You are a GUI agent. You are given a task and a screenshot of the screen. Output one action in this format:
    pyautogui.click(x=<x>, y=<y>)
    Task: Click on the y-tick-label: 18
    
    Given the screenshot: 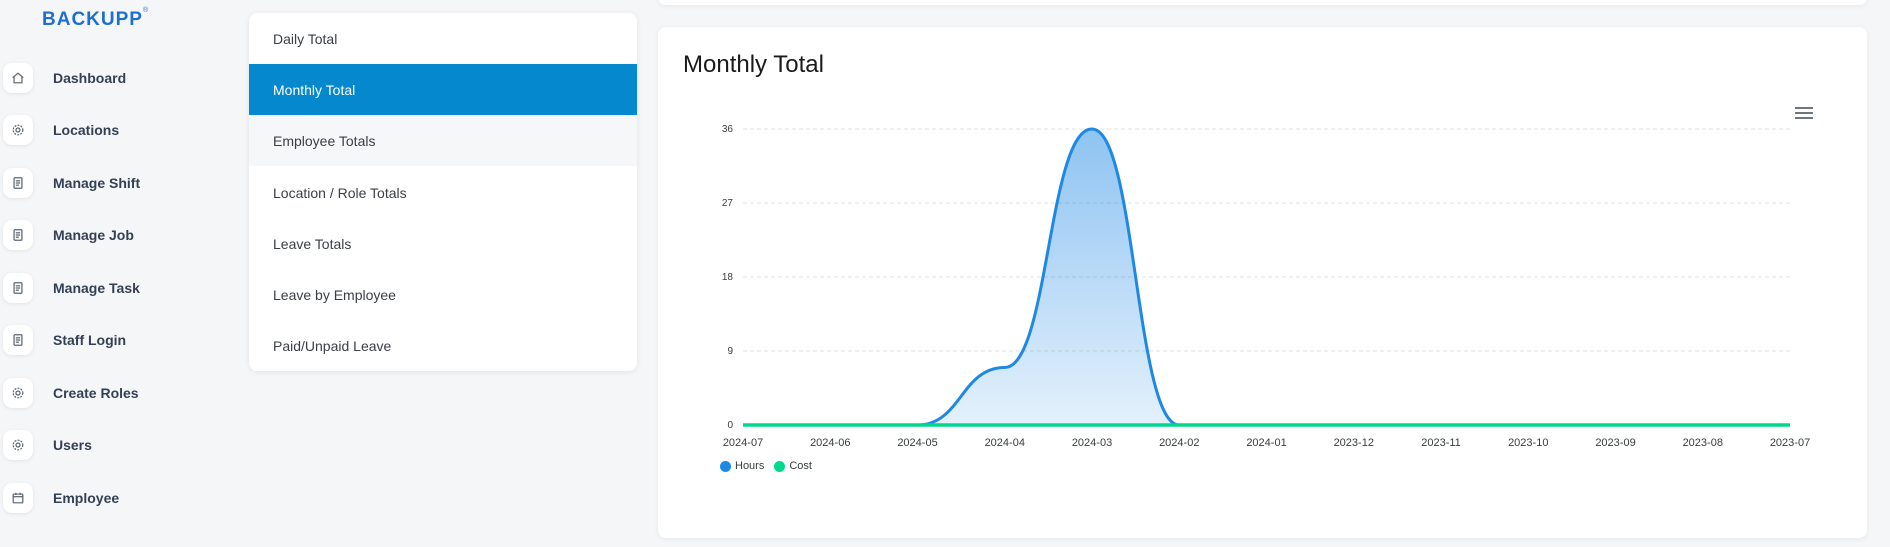 What is the action you would take?
    pyautogui.click(x=728, y=277)
    